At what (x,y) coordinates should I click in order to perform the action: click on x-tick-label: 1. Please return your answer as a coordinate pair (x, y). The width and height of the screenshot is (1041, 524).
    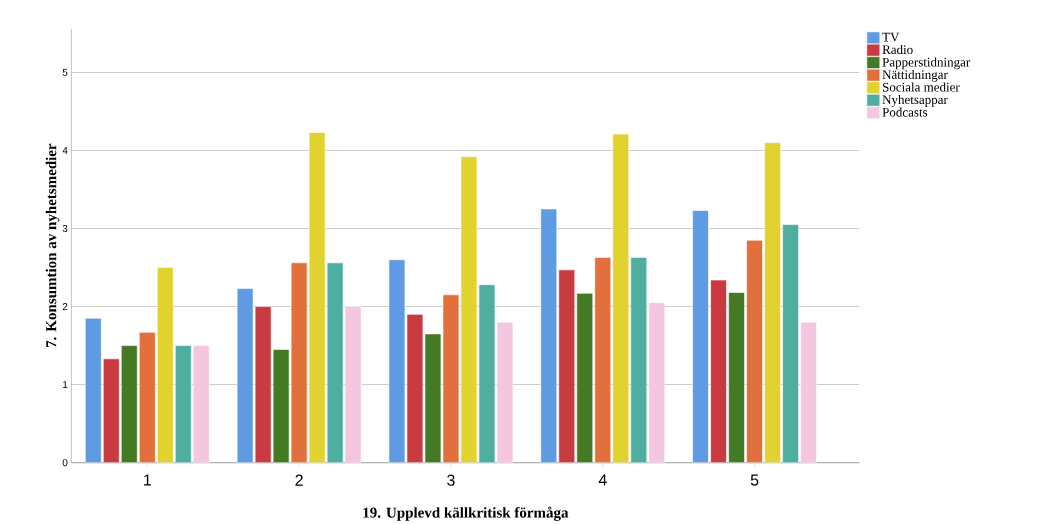
    Looking at the image, I should click on (147, 480).